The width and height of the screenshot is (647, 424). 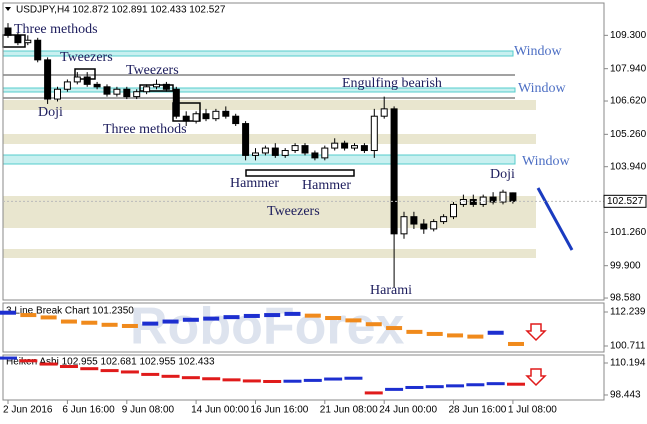 What do you see at coordinates (628, 232) in the screenshot?
I see `y-tick-label: 101.260` at bounding box center [628, 232].